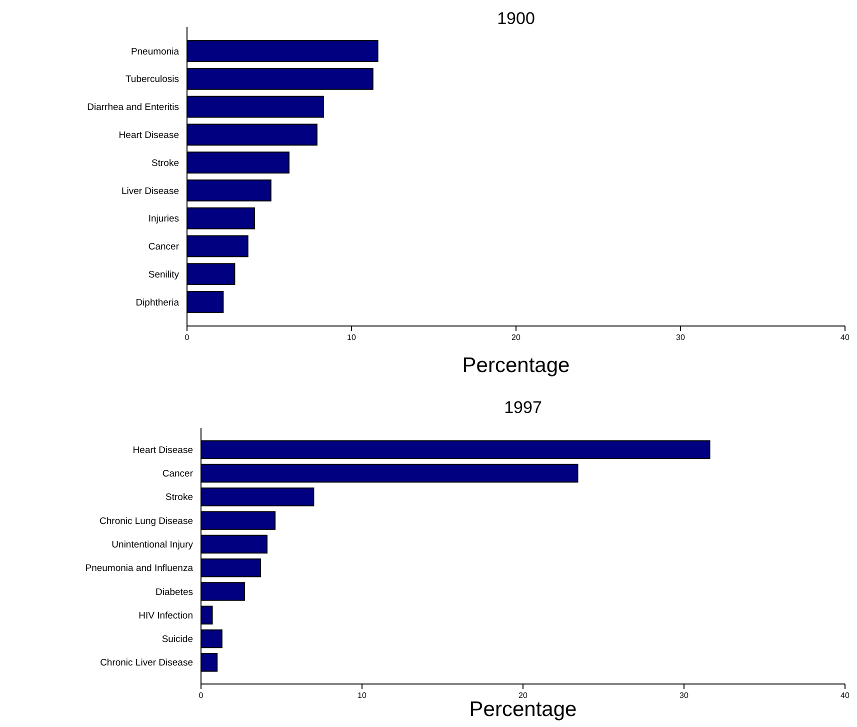 This screenshot has width=857, height=727. I want to click on y-tick-label: Diarrhea and Enteritis, so click(133, 108).